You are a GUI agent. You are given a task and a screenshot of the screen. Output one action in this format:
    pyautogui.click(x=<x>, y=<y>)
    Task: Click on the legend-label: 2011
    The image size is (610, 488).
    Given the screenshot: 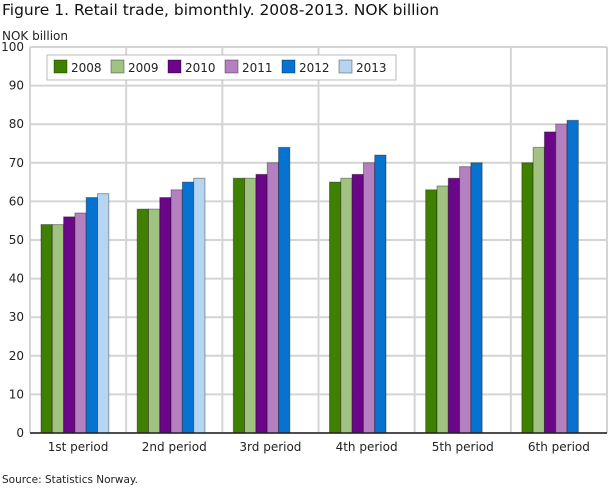 What is the action you would take?
    pyautogui.click(x=257, y=68)
    